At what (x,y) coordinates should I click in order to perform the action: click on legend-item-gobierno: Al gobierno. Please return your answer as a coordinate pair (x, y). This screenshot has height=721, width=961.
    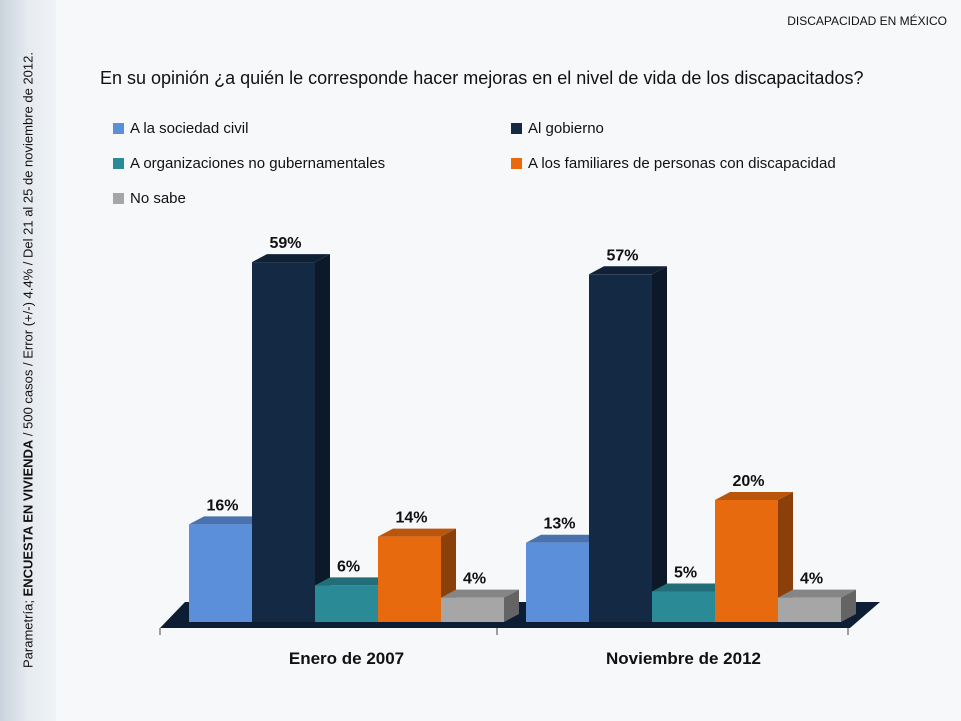
    Looking at the image, I should click on (557, 128).